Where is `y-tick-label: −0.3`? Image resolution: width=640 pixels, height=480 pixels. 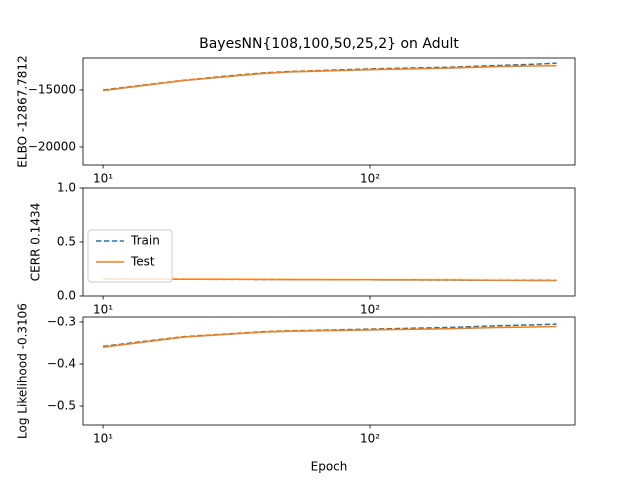 y-tick-label: −0.3 is located at coordinates (61, 321).